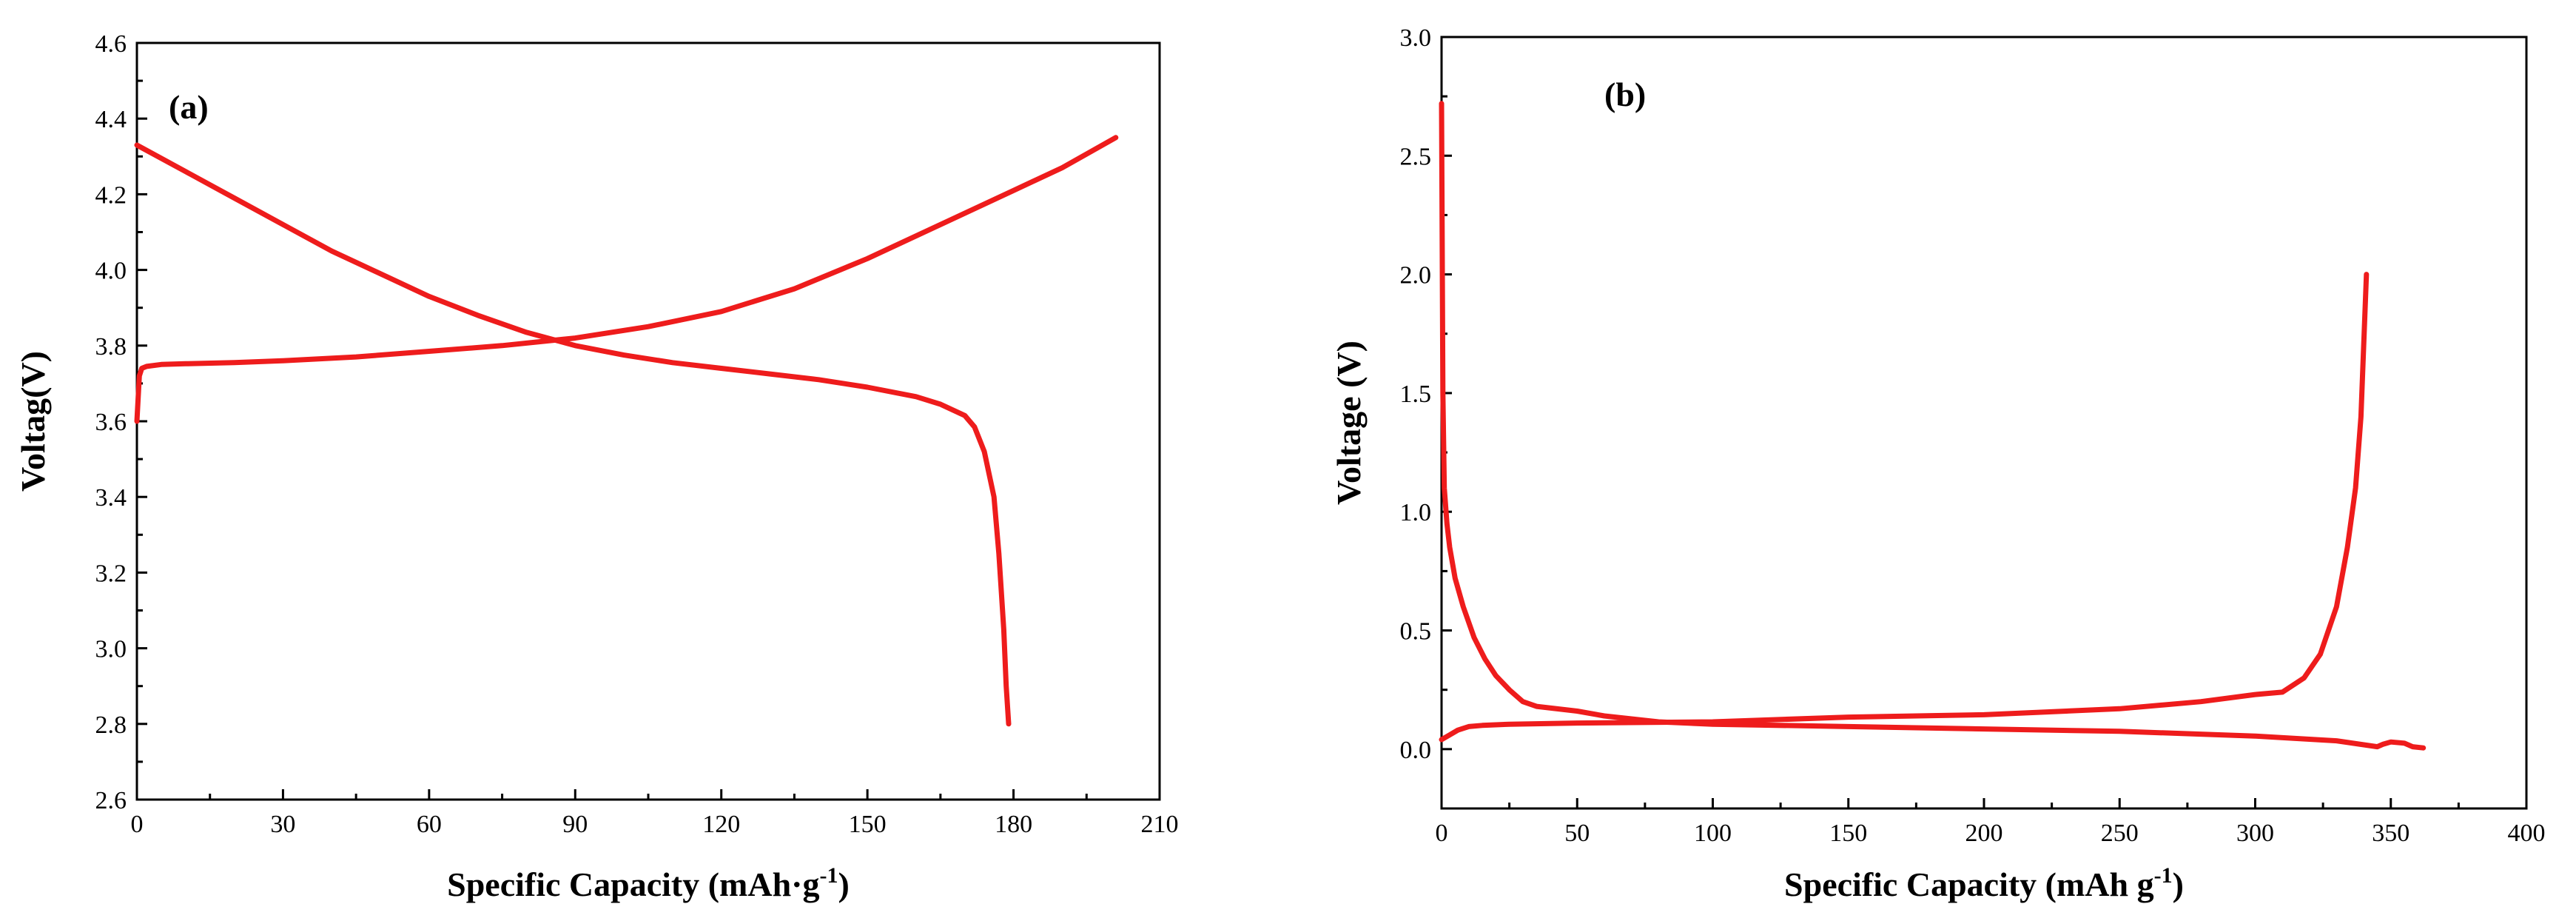 This screenshot has height=921, width=2576. Describe the element at coordinates (648, 883) in the screenshot. I see `x-axis-title-a: Specific Capacity (mAh·g-1)` at that location.